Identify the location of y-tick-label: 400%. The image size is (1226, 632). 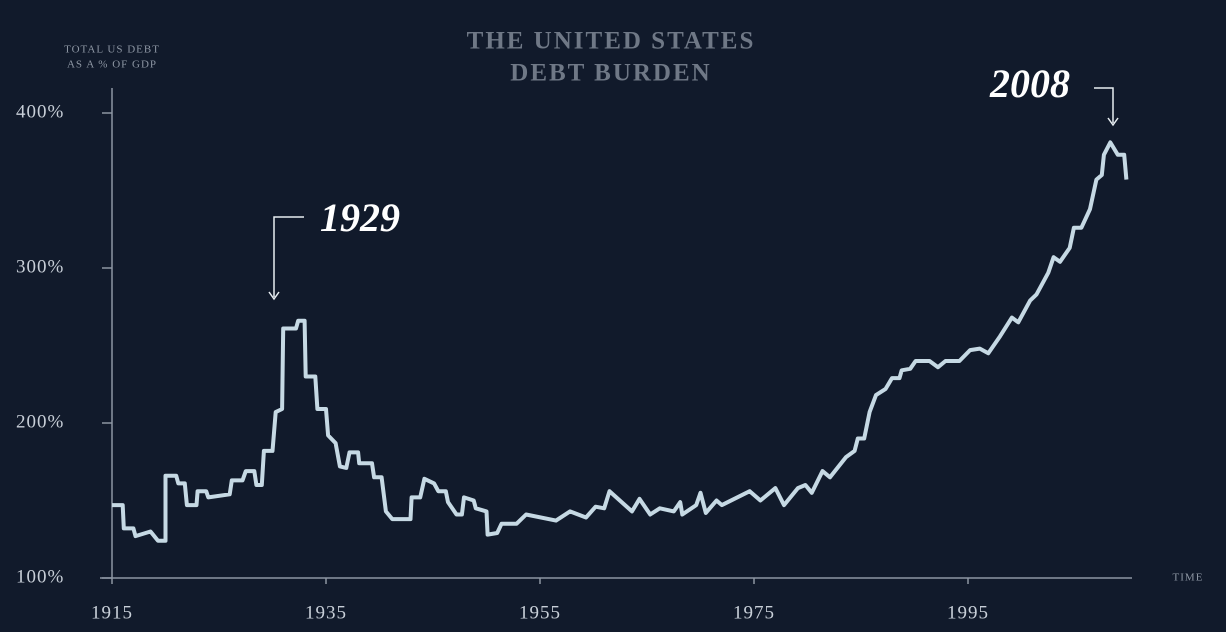
(40, 111).